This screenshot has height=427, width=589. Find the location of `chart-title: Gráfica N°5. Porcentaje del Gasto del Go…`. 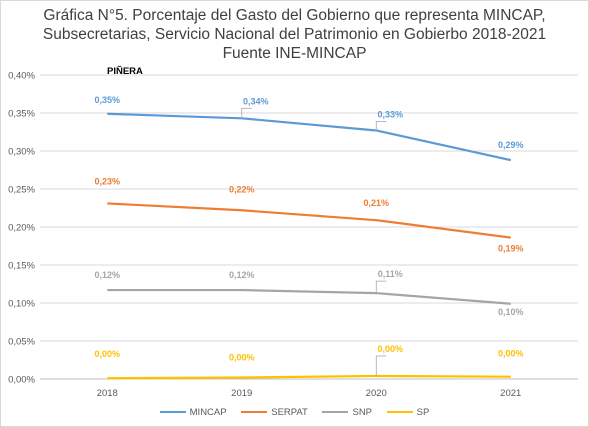

chart-title: Gráfica N°5. Porcentaje del Gasto del Go… is located at coordinates (294, 34).